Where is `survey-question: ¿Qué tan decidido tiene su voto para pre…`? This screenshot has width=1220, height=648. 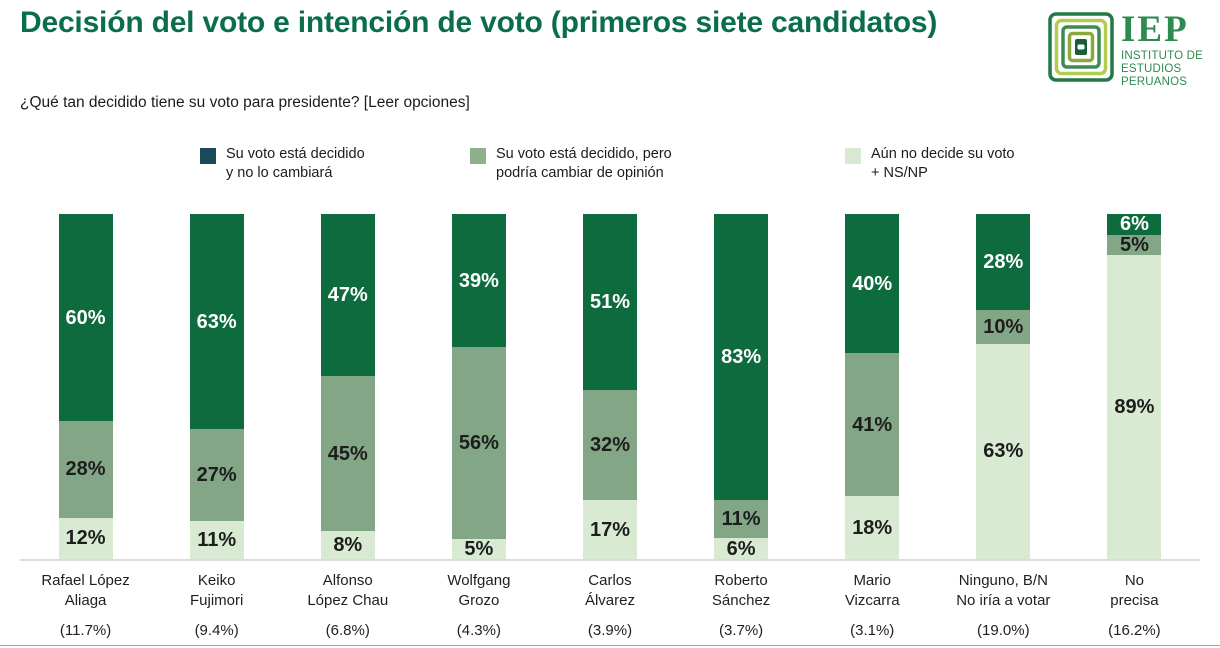 survey-question: ¿Qué tan decidido tiene su voto para pre… is located at coordinates (245, 102).